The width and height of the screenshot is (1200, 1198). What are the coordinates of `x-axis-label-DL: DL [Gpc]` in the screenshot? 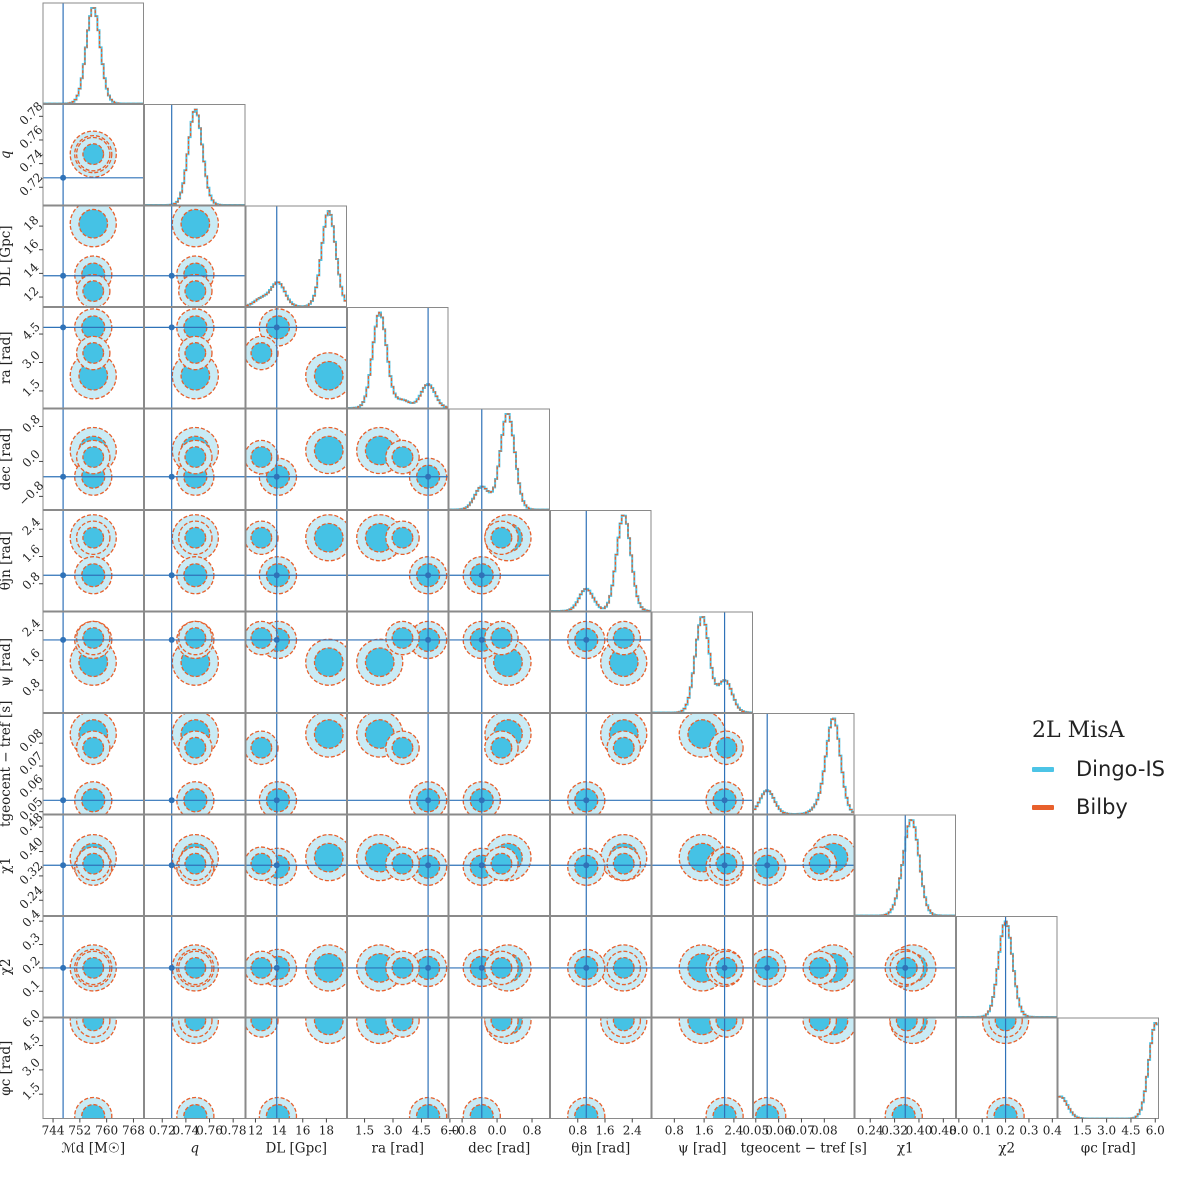 It's located at (296, 1149).